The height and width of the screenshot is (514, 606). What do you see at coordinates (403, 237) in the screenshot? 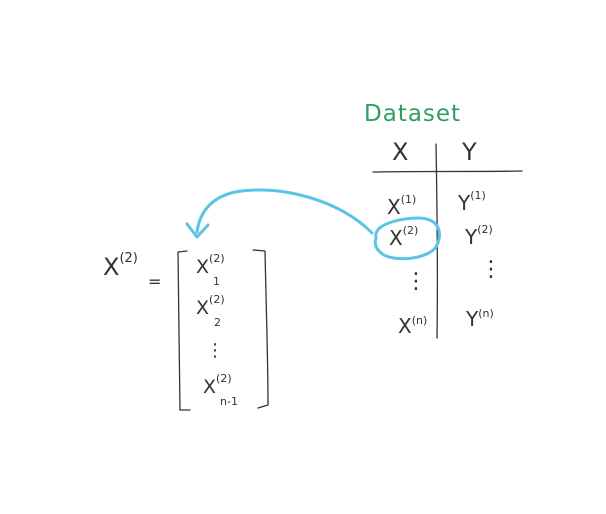
I see `dataset-row-2-x: X(2)` at bounding box center [403, 237].